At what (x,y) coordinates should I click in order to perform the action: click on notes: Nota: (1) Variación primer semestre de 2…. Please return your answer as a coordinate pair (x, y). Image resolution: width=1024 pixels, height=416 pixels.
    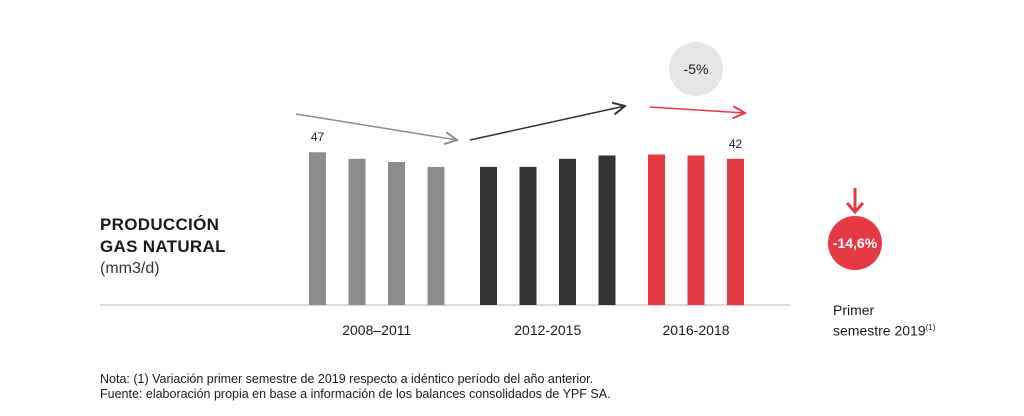
    Looking at the image, I should click on (355, 387).